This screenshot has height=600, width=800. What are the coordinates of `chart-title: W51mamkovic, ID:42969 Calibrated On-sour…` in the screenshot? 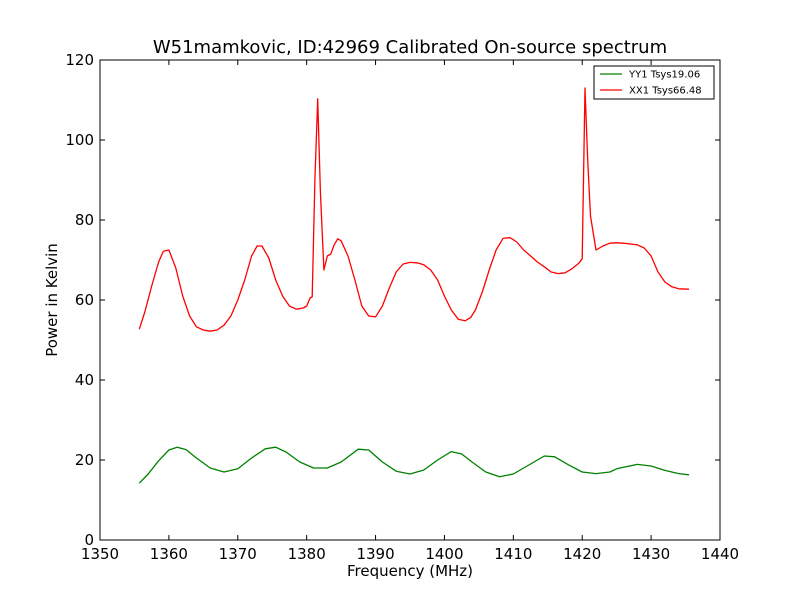 It's located at (410, 47).